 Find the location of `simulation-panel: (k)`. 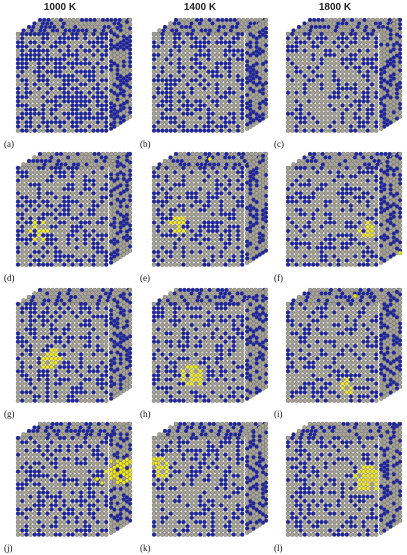

simulation-panel: (k) is located at coordinates (205, 486).